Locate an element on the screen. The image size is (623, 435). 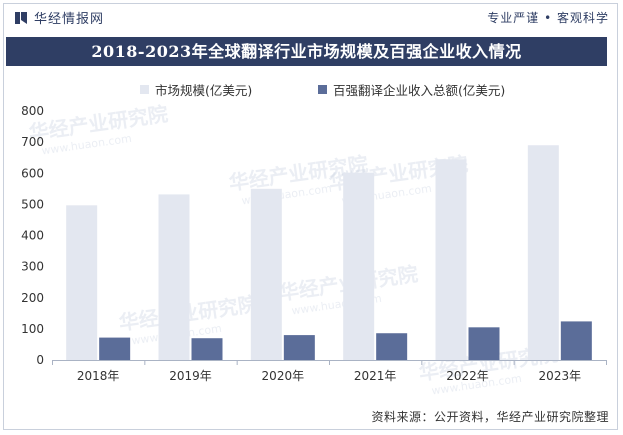
y-tick-label: 100 is located at coordinates (32, 329).